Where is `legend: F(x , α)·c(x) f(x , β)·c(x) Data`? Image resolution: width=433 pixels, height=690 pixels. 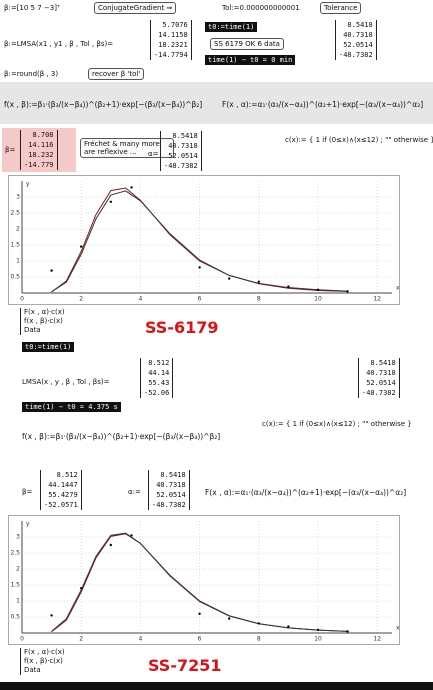 legend: F(x , α)·c(x) f(x , β)·c(x) Data is located at coordinates (42, 661).